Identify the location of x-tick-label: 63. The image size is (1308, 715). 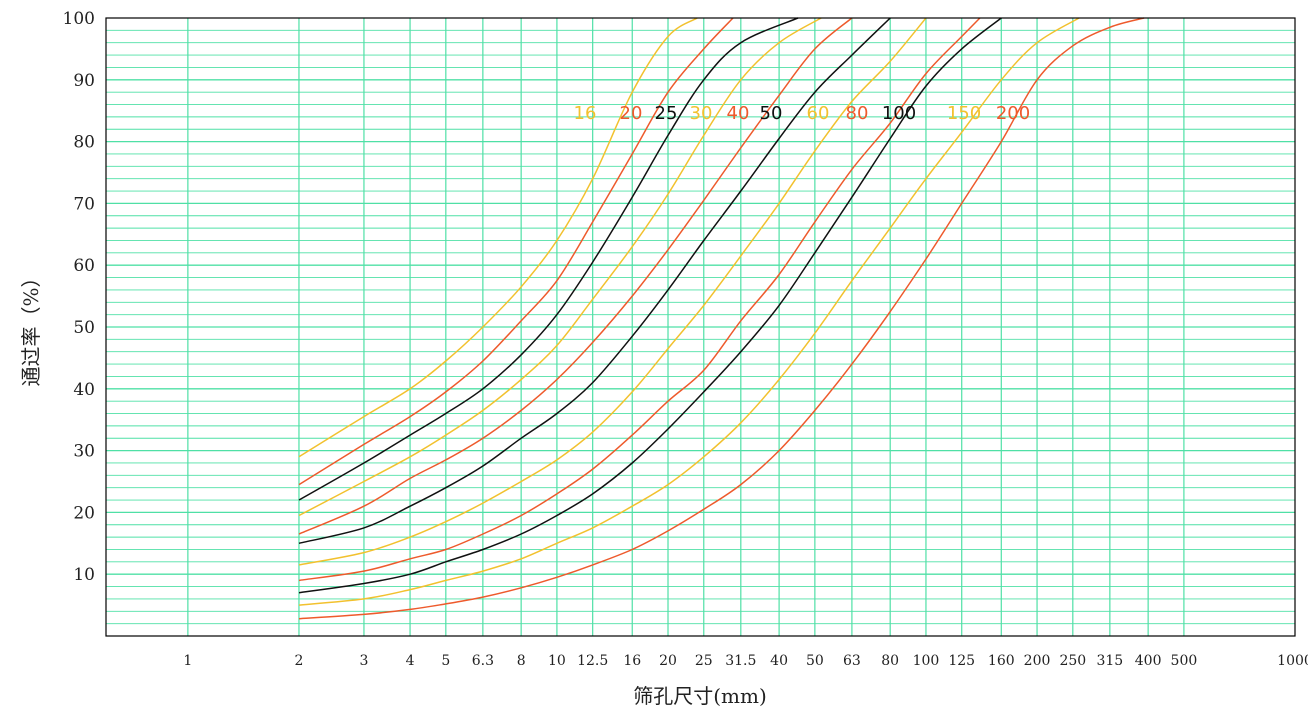
(852, 661).